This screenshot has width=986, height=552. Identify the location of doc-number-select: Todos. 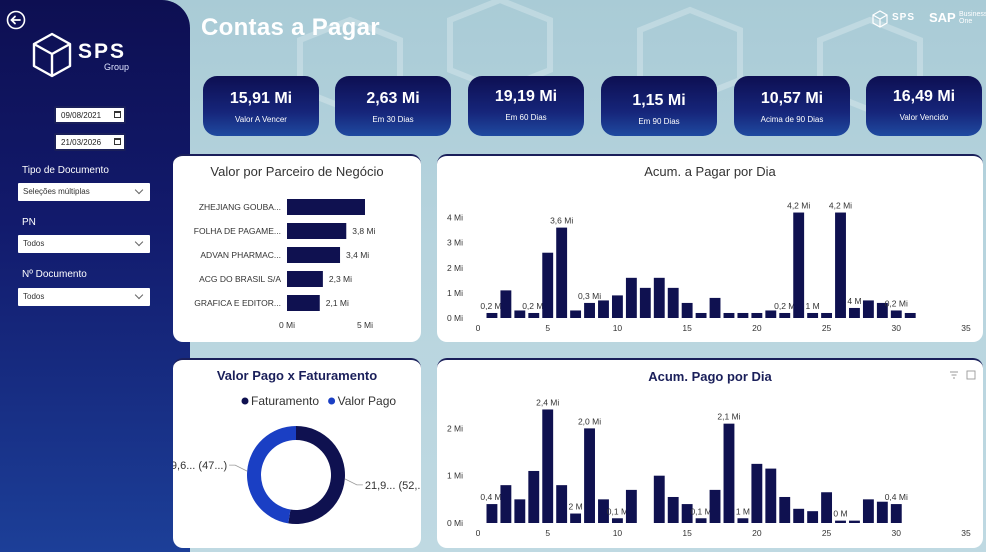
(84, 297).